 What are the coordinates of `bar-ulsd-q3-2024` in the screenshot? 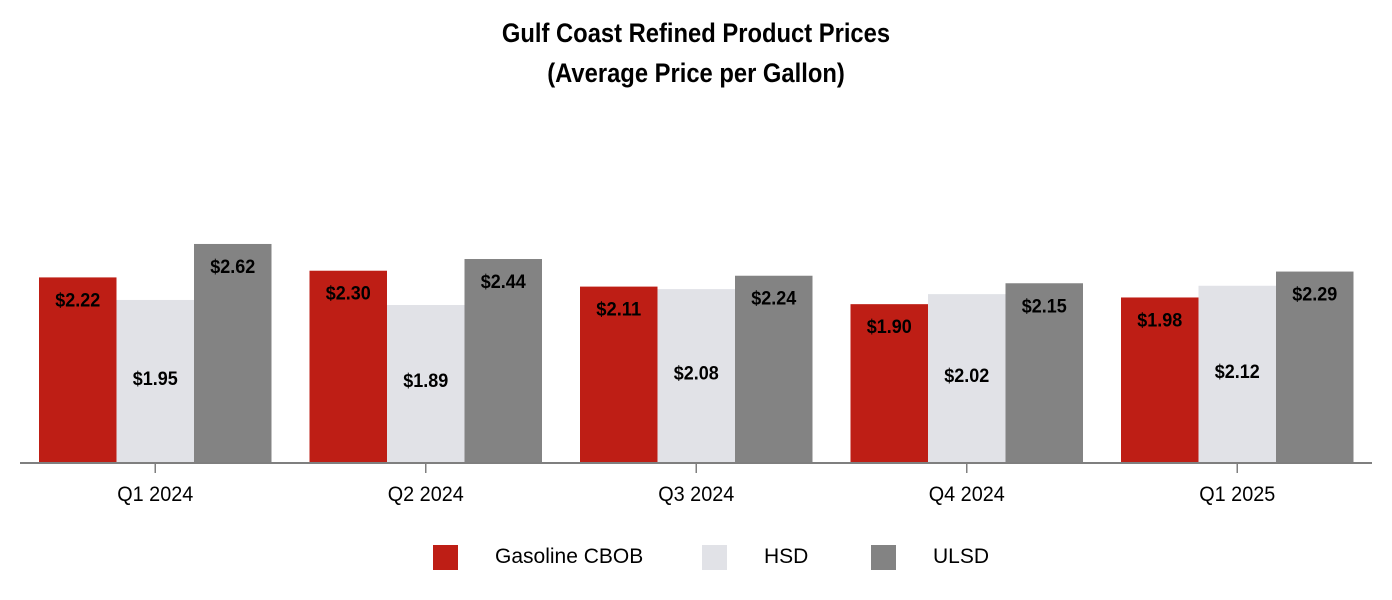 It's located at (774, 369).